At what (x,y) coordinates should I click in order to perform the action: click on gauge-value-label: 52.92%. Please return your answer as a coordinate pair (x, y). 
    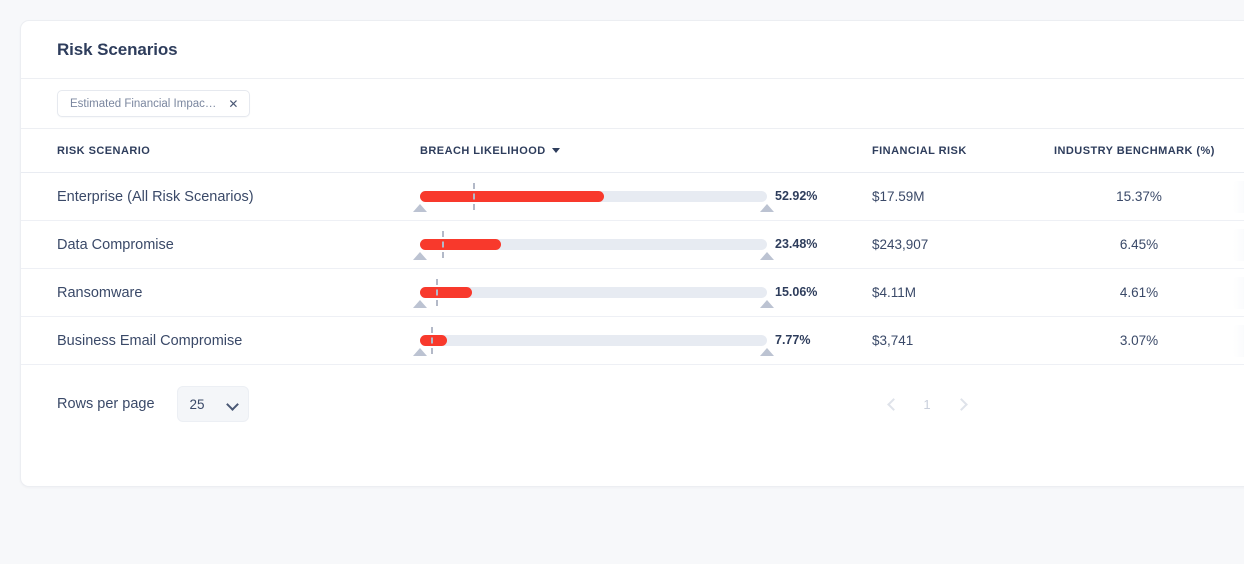
    Looking at the image, I should click on (796, 195).